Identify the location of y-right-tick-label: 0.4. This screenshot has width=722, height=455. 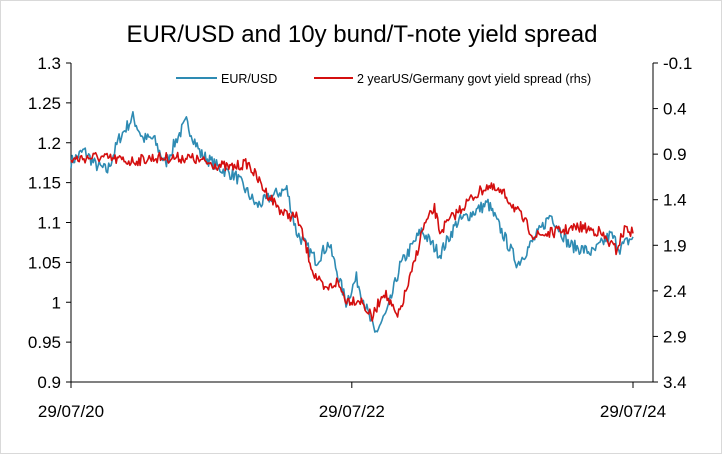
(675, 109).